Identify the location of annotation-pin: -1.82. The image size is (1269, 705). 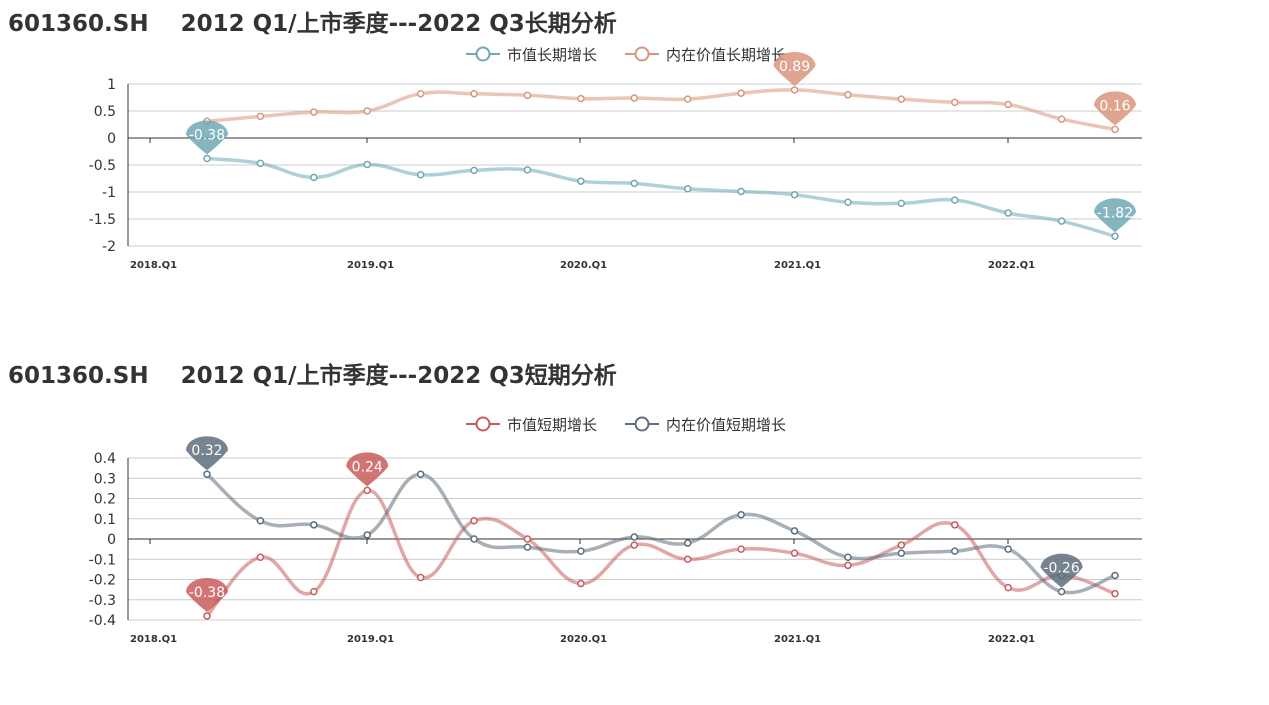
(1115, 215).